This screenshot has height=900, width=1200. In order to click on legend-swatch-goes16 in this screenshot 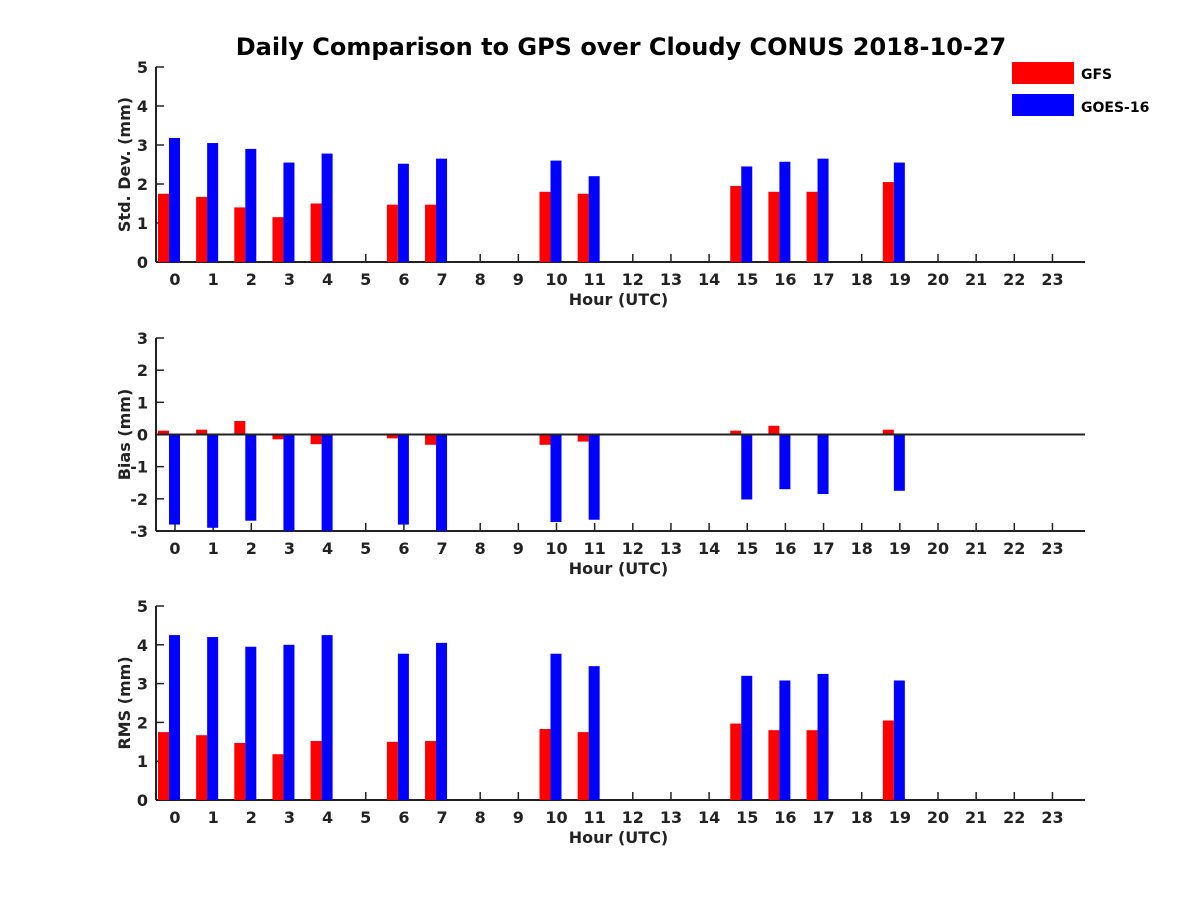, I will do `click(1043, 105)`.